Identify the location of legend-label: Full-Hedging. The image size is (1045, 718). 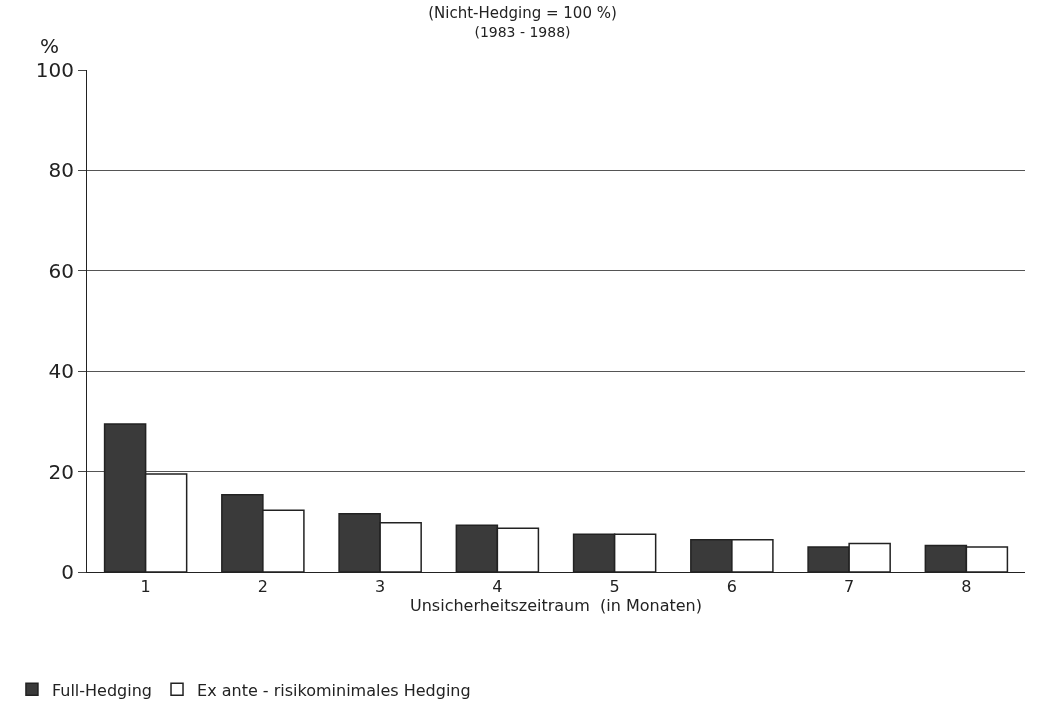
(102, 690).